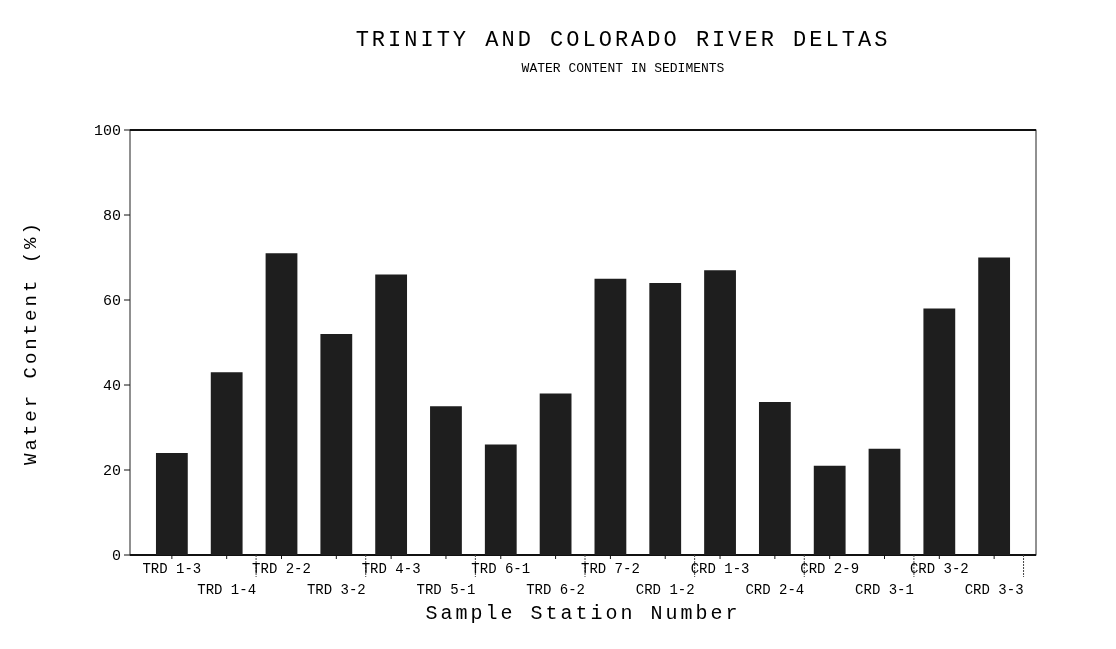 The width and height of the screenshot is (1116, 649). Describe the element at coordinates (775, 590) in the screenshot. I see `x-tick-label: CRD 2-4` at that location.